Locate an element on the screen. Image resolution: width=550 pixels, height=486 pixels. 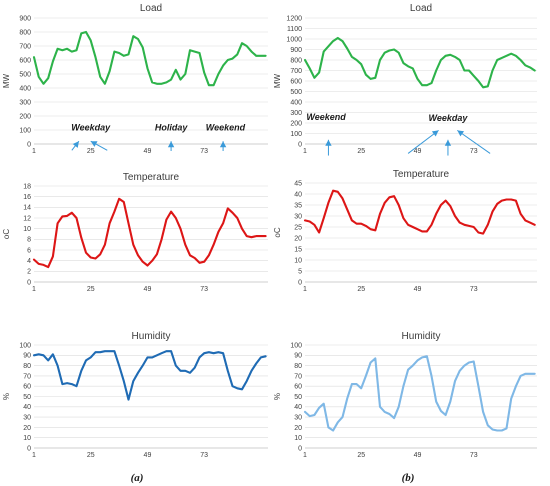
chart-a-humidity: Humidity 0 10 20 30 40 50 60 70 80 90 100 1 25 49 73% is located at coordinates (135, 395).